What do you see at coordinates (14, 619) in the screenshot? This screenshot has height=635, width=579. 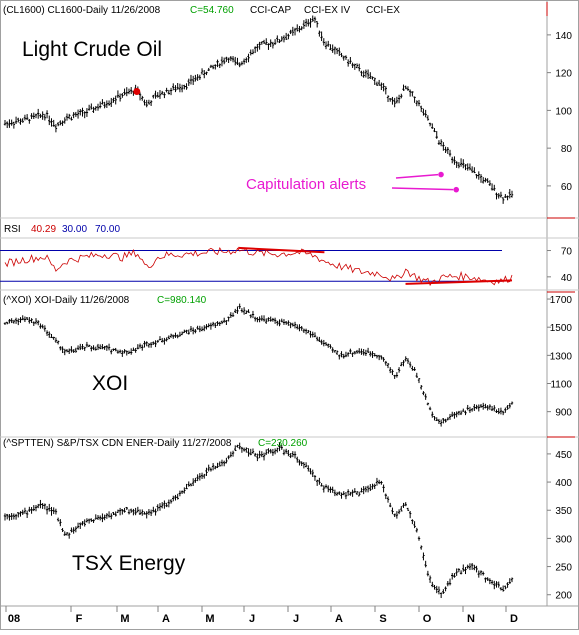 I see `month-label: 08` at bounding box center [14, 619].